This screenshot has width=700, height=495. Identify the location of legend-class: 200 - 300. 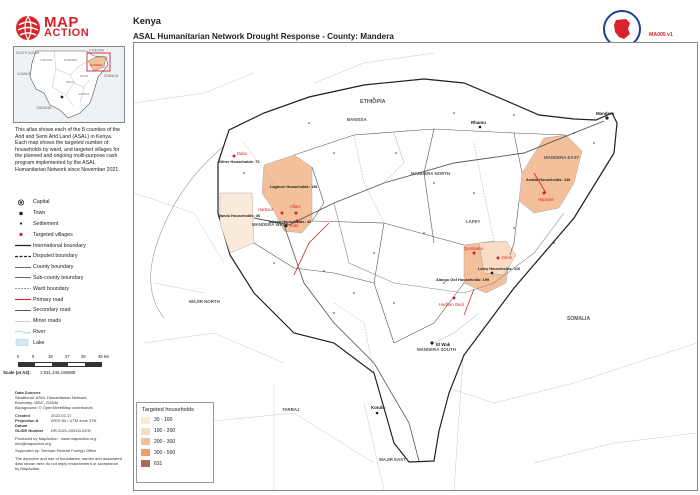
(177, 442).